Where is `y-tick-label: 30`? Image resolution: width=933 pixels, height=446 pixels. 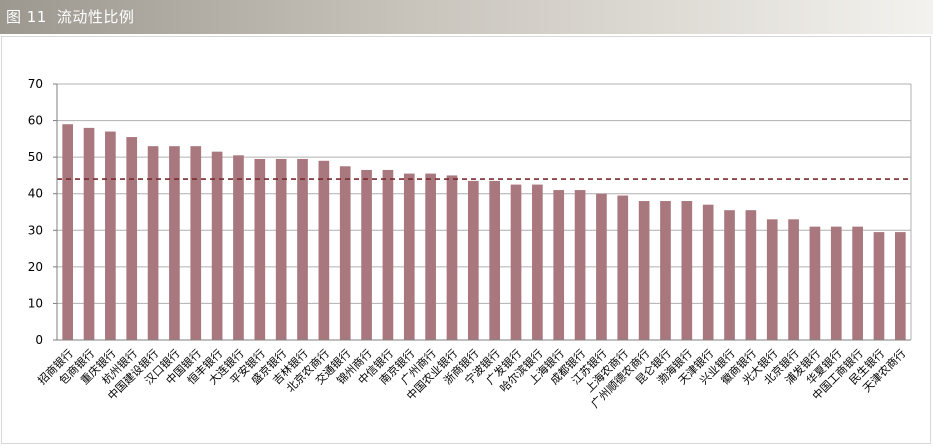 y-tick-label: 30 is located at coordinates (35, 230).